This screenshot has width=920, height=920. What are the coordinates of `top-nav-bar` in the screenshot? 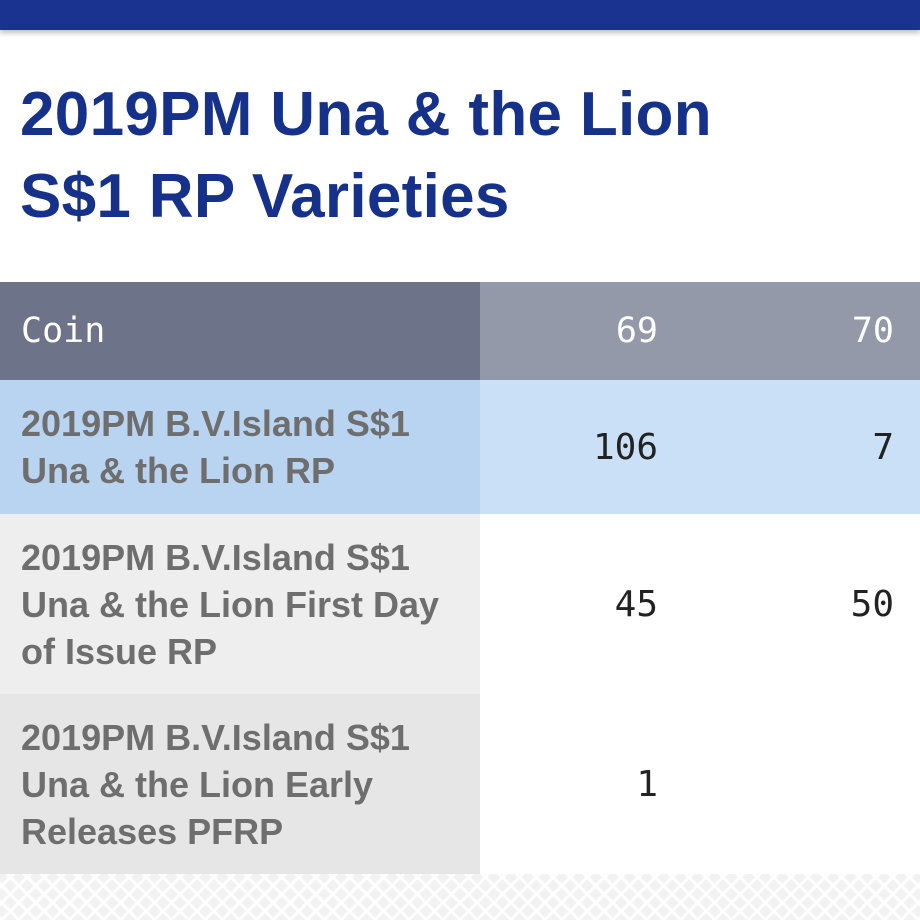 It's located at (460, 15).